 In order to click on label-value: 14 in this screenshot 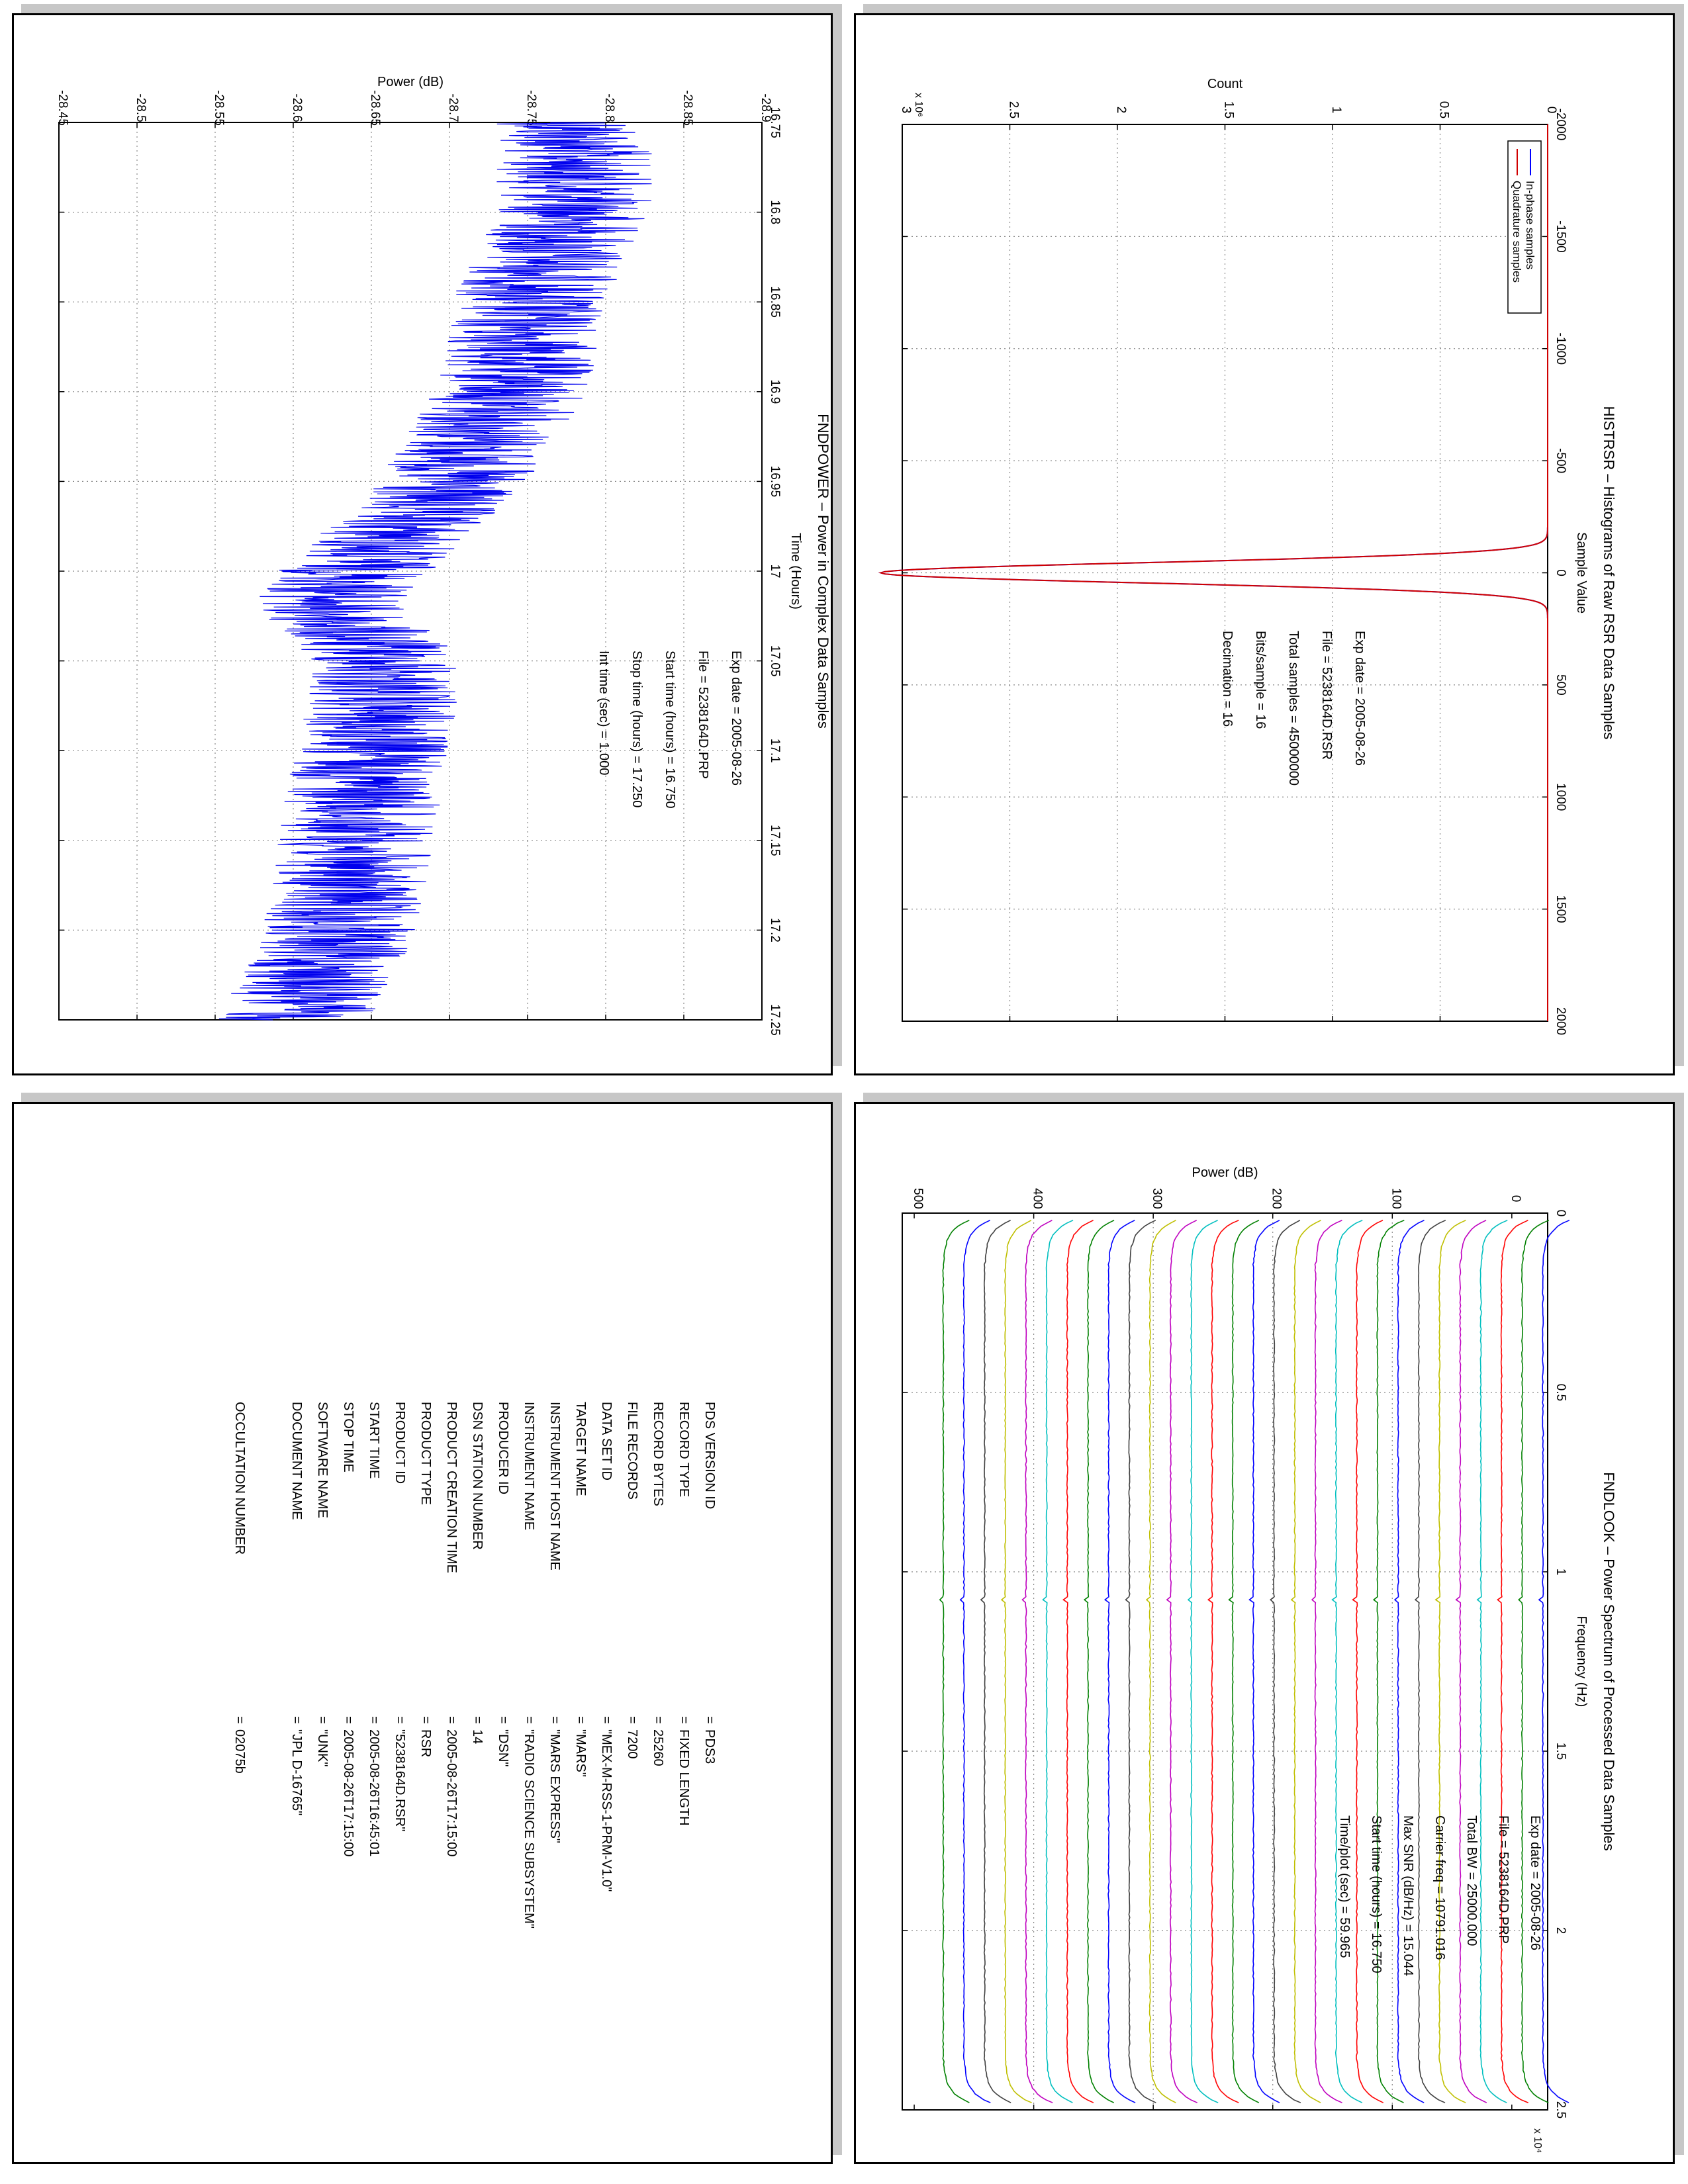, I will do `click(477, 1736)`.